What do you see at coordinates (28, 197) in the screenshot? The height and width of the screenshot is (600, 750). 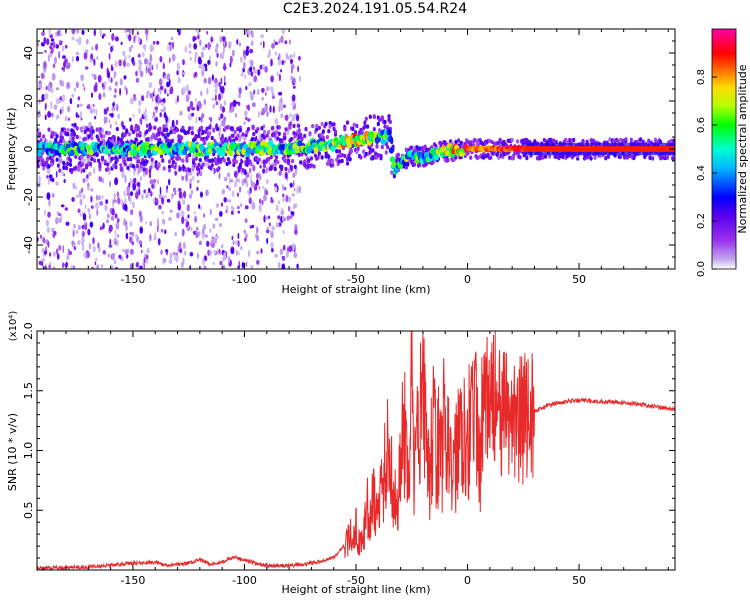 I see `y-tick-label: -20` at bounding box center [28, 197].